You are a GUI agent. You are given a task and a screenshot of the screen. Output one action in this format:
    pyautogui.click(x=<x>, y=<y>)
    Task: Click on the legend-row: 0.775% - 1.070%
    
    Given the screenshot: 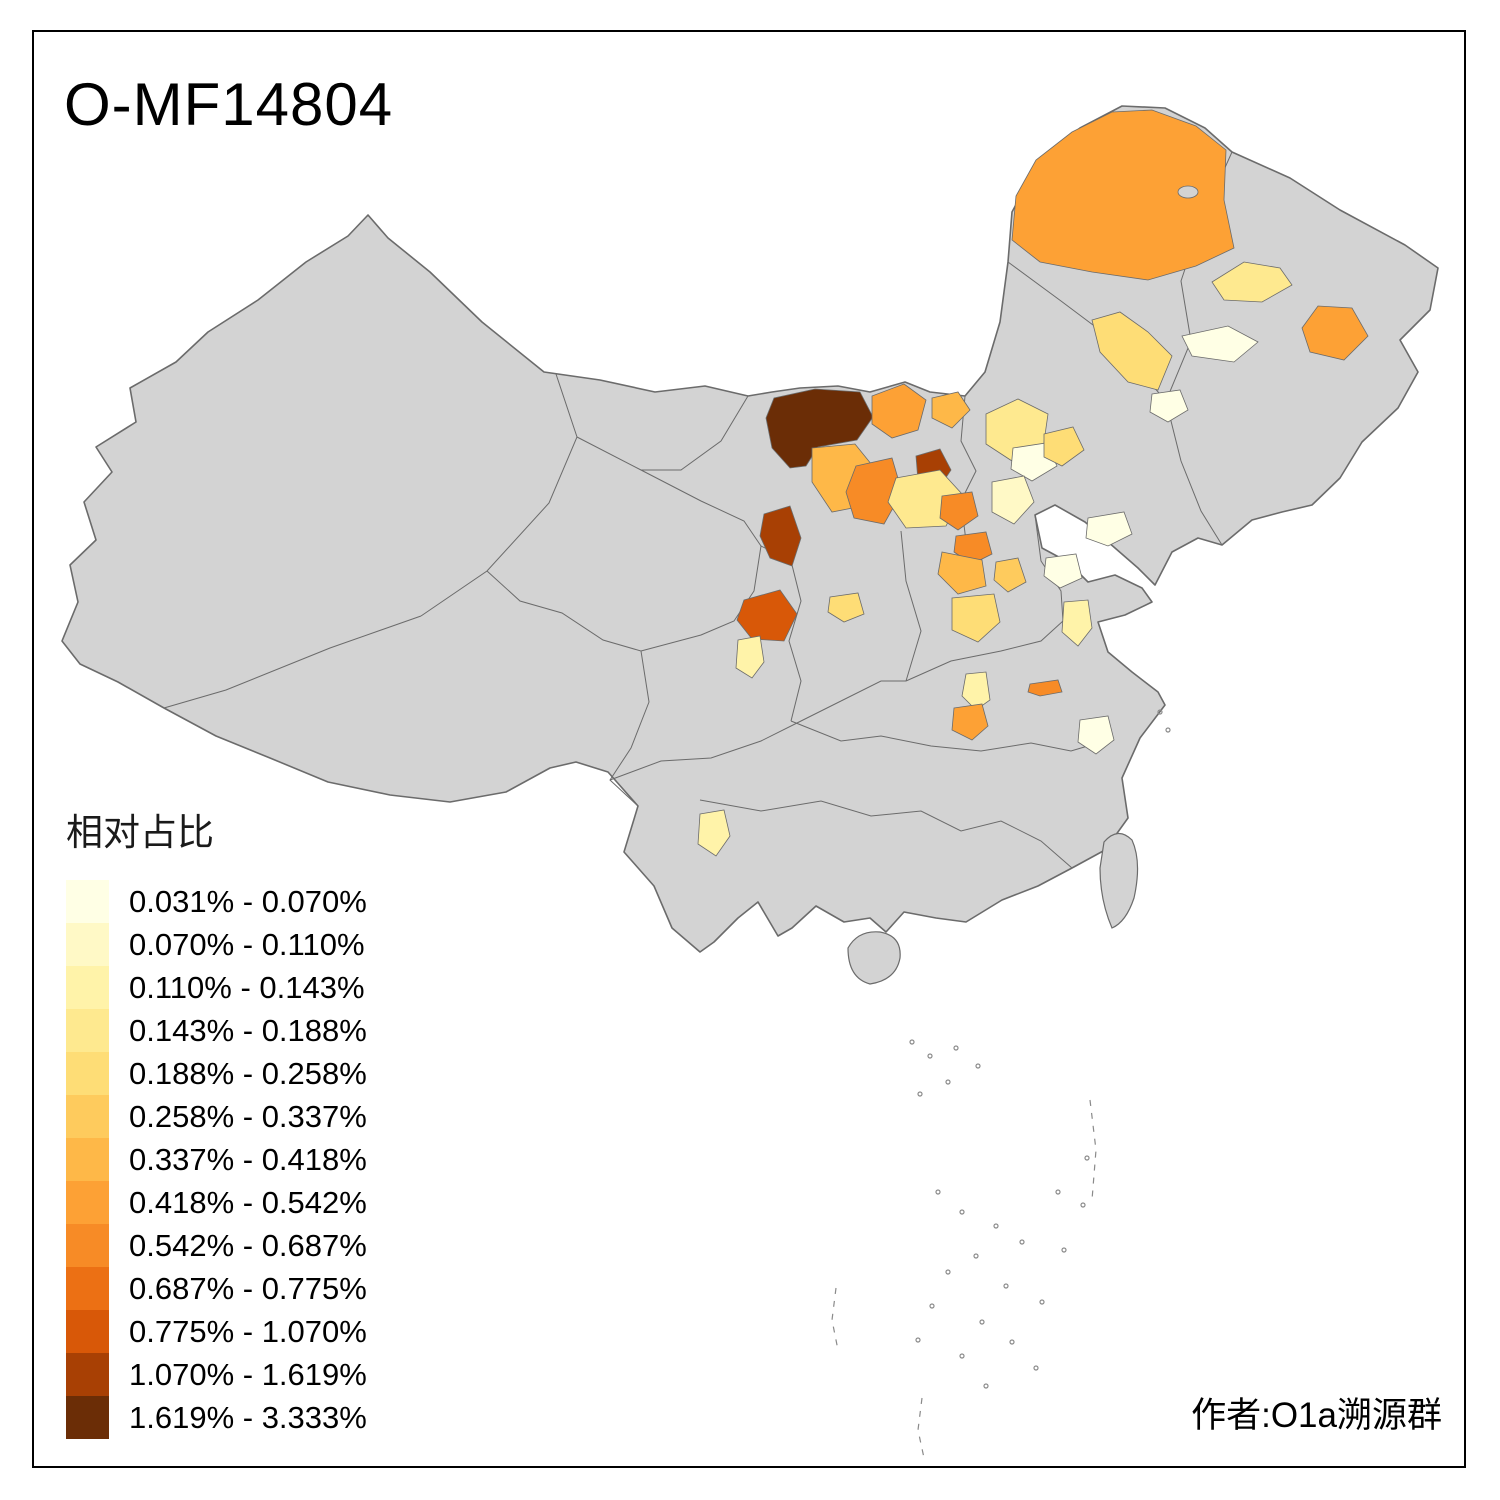 What is the action you would take?
    pyautogui.click(x=216, y=1331)
    